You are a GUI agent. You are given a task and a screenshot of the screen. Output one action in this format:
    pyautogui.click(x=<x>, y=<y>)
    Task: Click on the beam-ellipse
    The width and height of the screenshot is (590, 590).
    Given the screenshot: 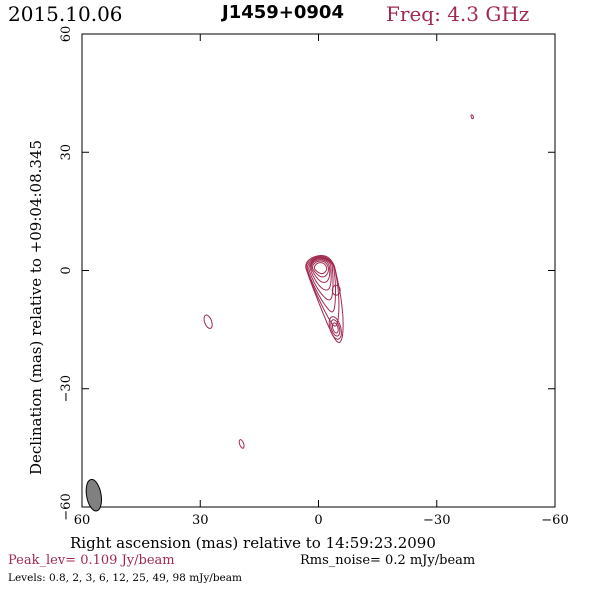 What is the action you would take?
    pyautogui.click(x=93, y=495)
    